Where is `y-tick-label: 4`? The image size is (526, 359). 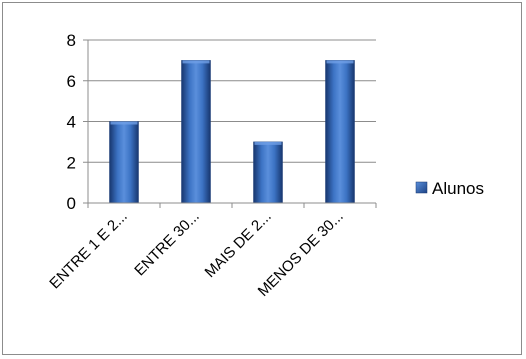 y-tick-label: 4 is located at coordinates (71, 122).